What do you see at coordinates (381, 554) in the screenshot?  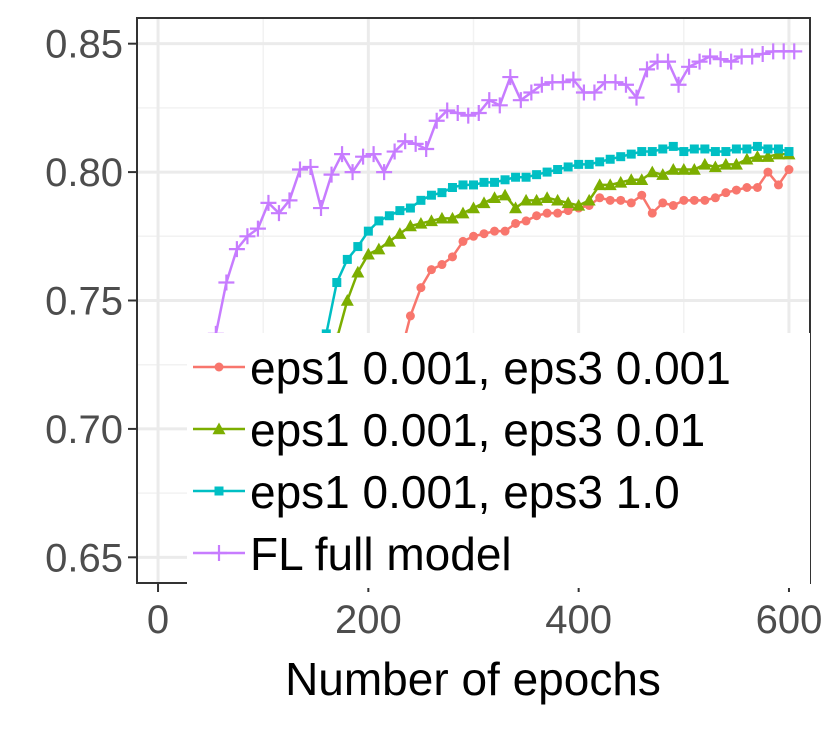 I see `legend-label: FL full model` at bounding box center [381, 554].